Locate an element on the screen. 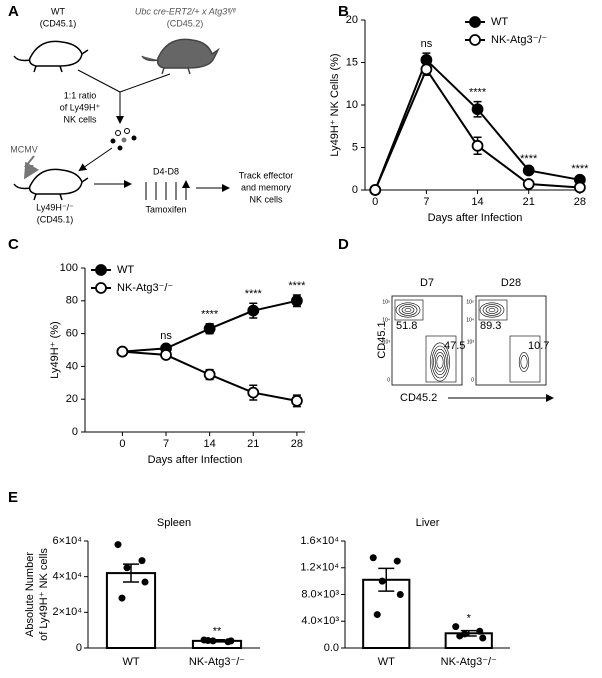  panel-letter: E is located at coordinates (13, 497).